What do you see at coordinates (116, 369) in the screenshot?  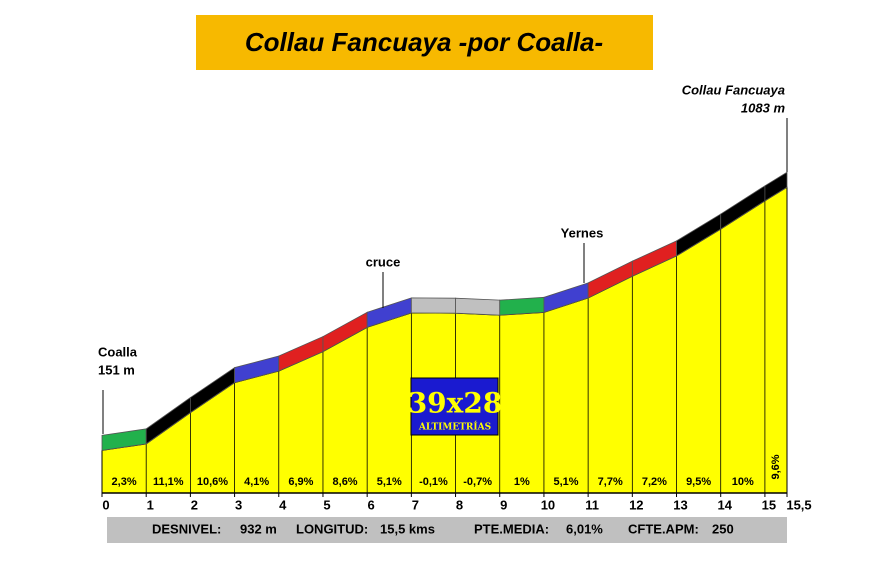 I see `annotation: 151 m` at bounding box center [116, 369].